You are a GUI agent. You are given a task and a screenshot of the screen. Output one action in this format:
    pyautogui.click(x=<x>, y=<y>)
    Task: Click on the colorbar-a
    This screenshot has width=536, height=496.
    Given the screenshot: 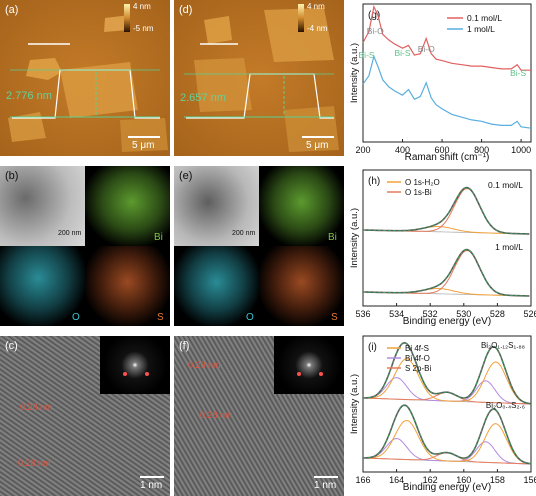 What is the action you would take?
    pyautogui.click(x=127, y=18)
    